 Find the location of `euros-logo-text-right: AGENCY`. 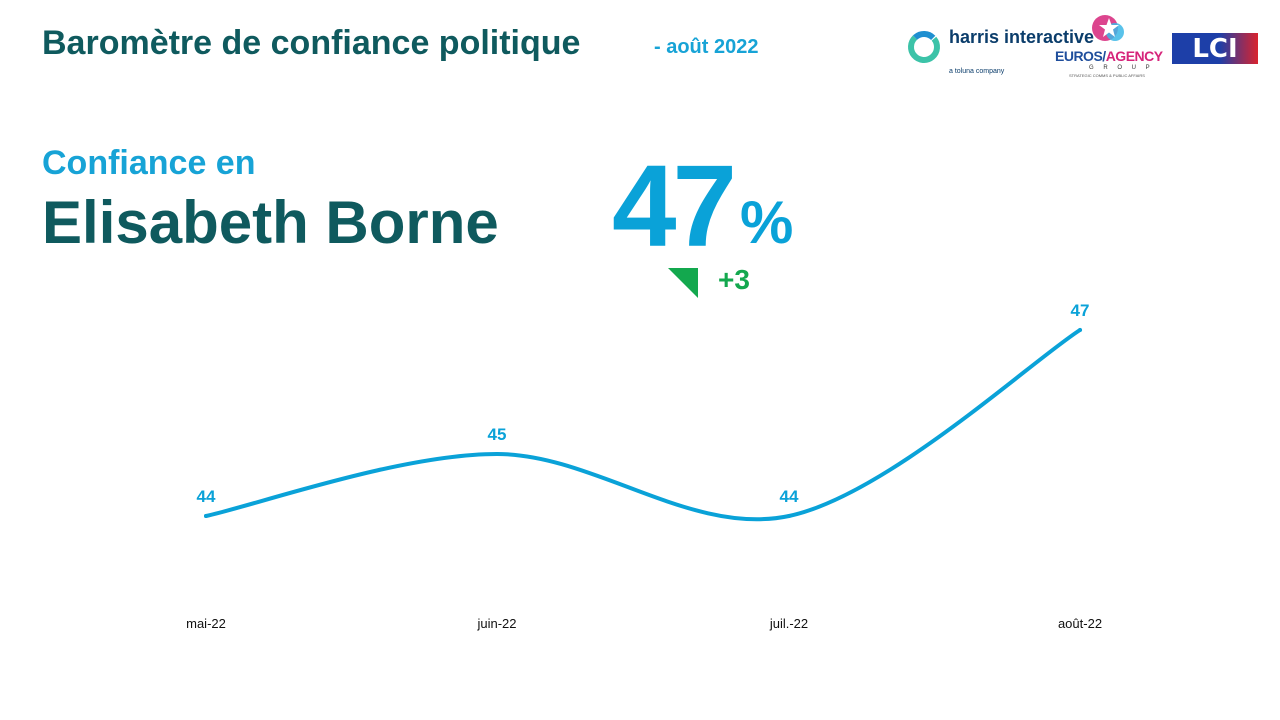

euros-logo-text-right: AGENCY is located at coordinates (1134, 56).